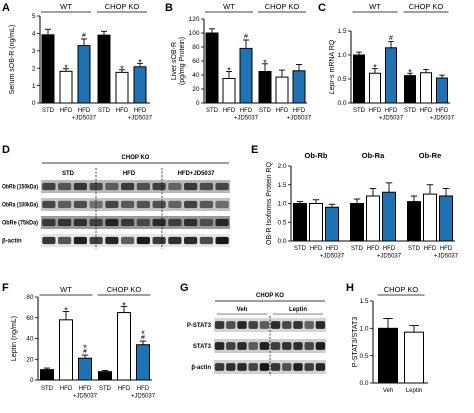 Image resolution: width=474 pixels, height=413 pixels. Describe the element at coordinates (194, 19) in the screenshot. I see `y-tick-label: 120` at that location.